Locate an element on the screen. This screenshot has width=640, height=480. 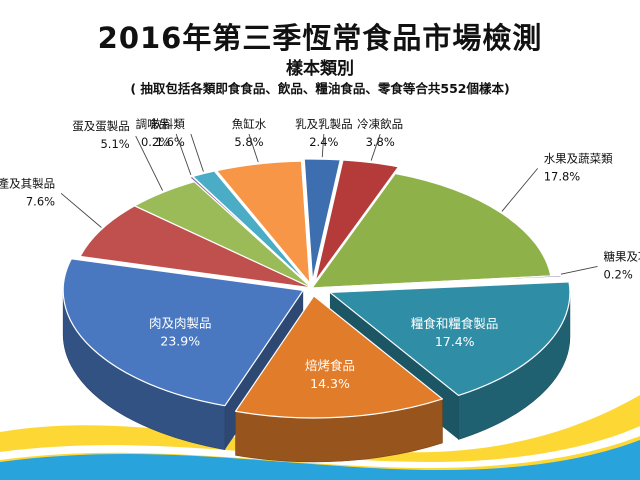
slice-category-label: 飲料類 is located at coordinates (167, 124).